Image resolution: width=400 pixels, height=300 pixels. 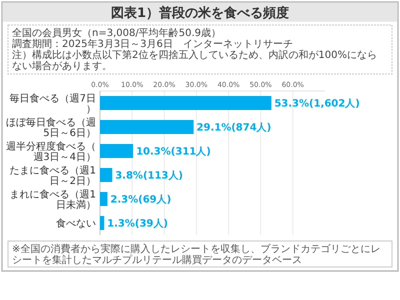 I want to click on y-tick-label: まれに食べる（週1日未満）, so click(x=53, y=199).